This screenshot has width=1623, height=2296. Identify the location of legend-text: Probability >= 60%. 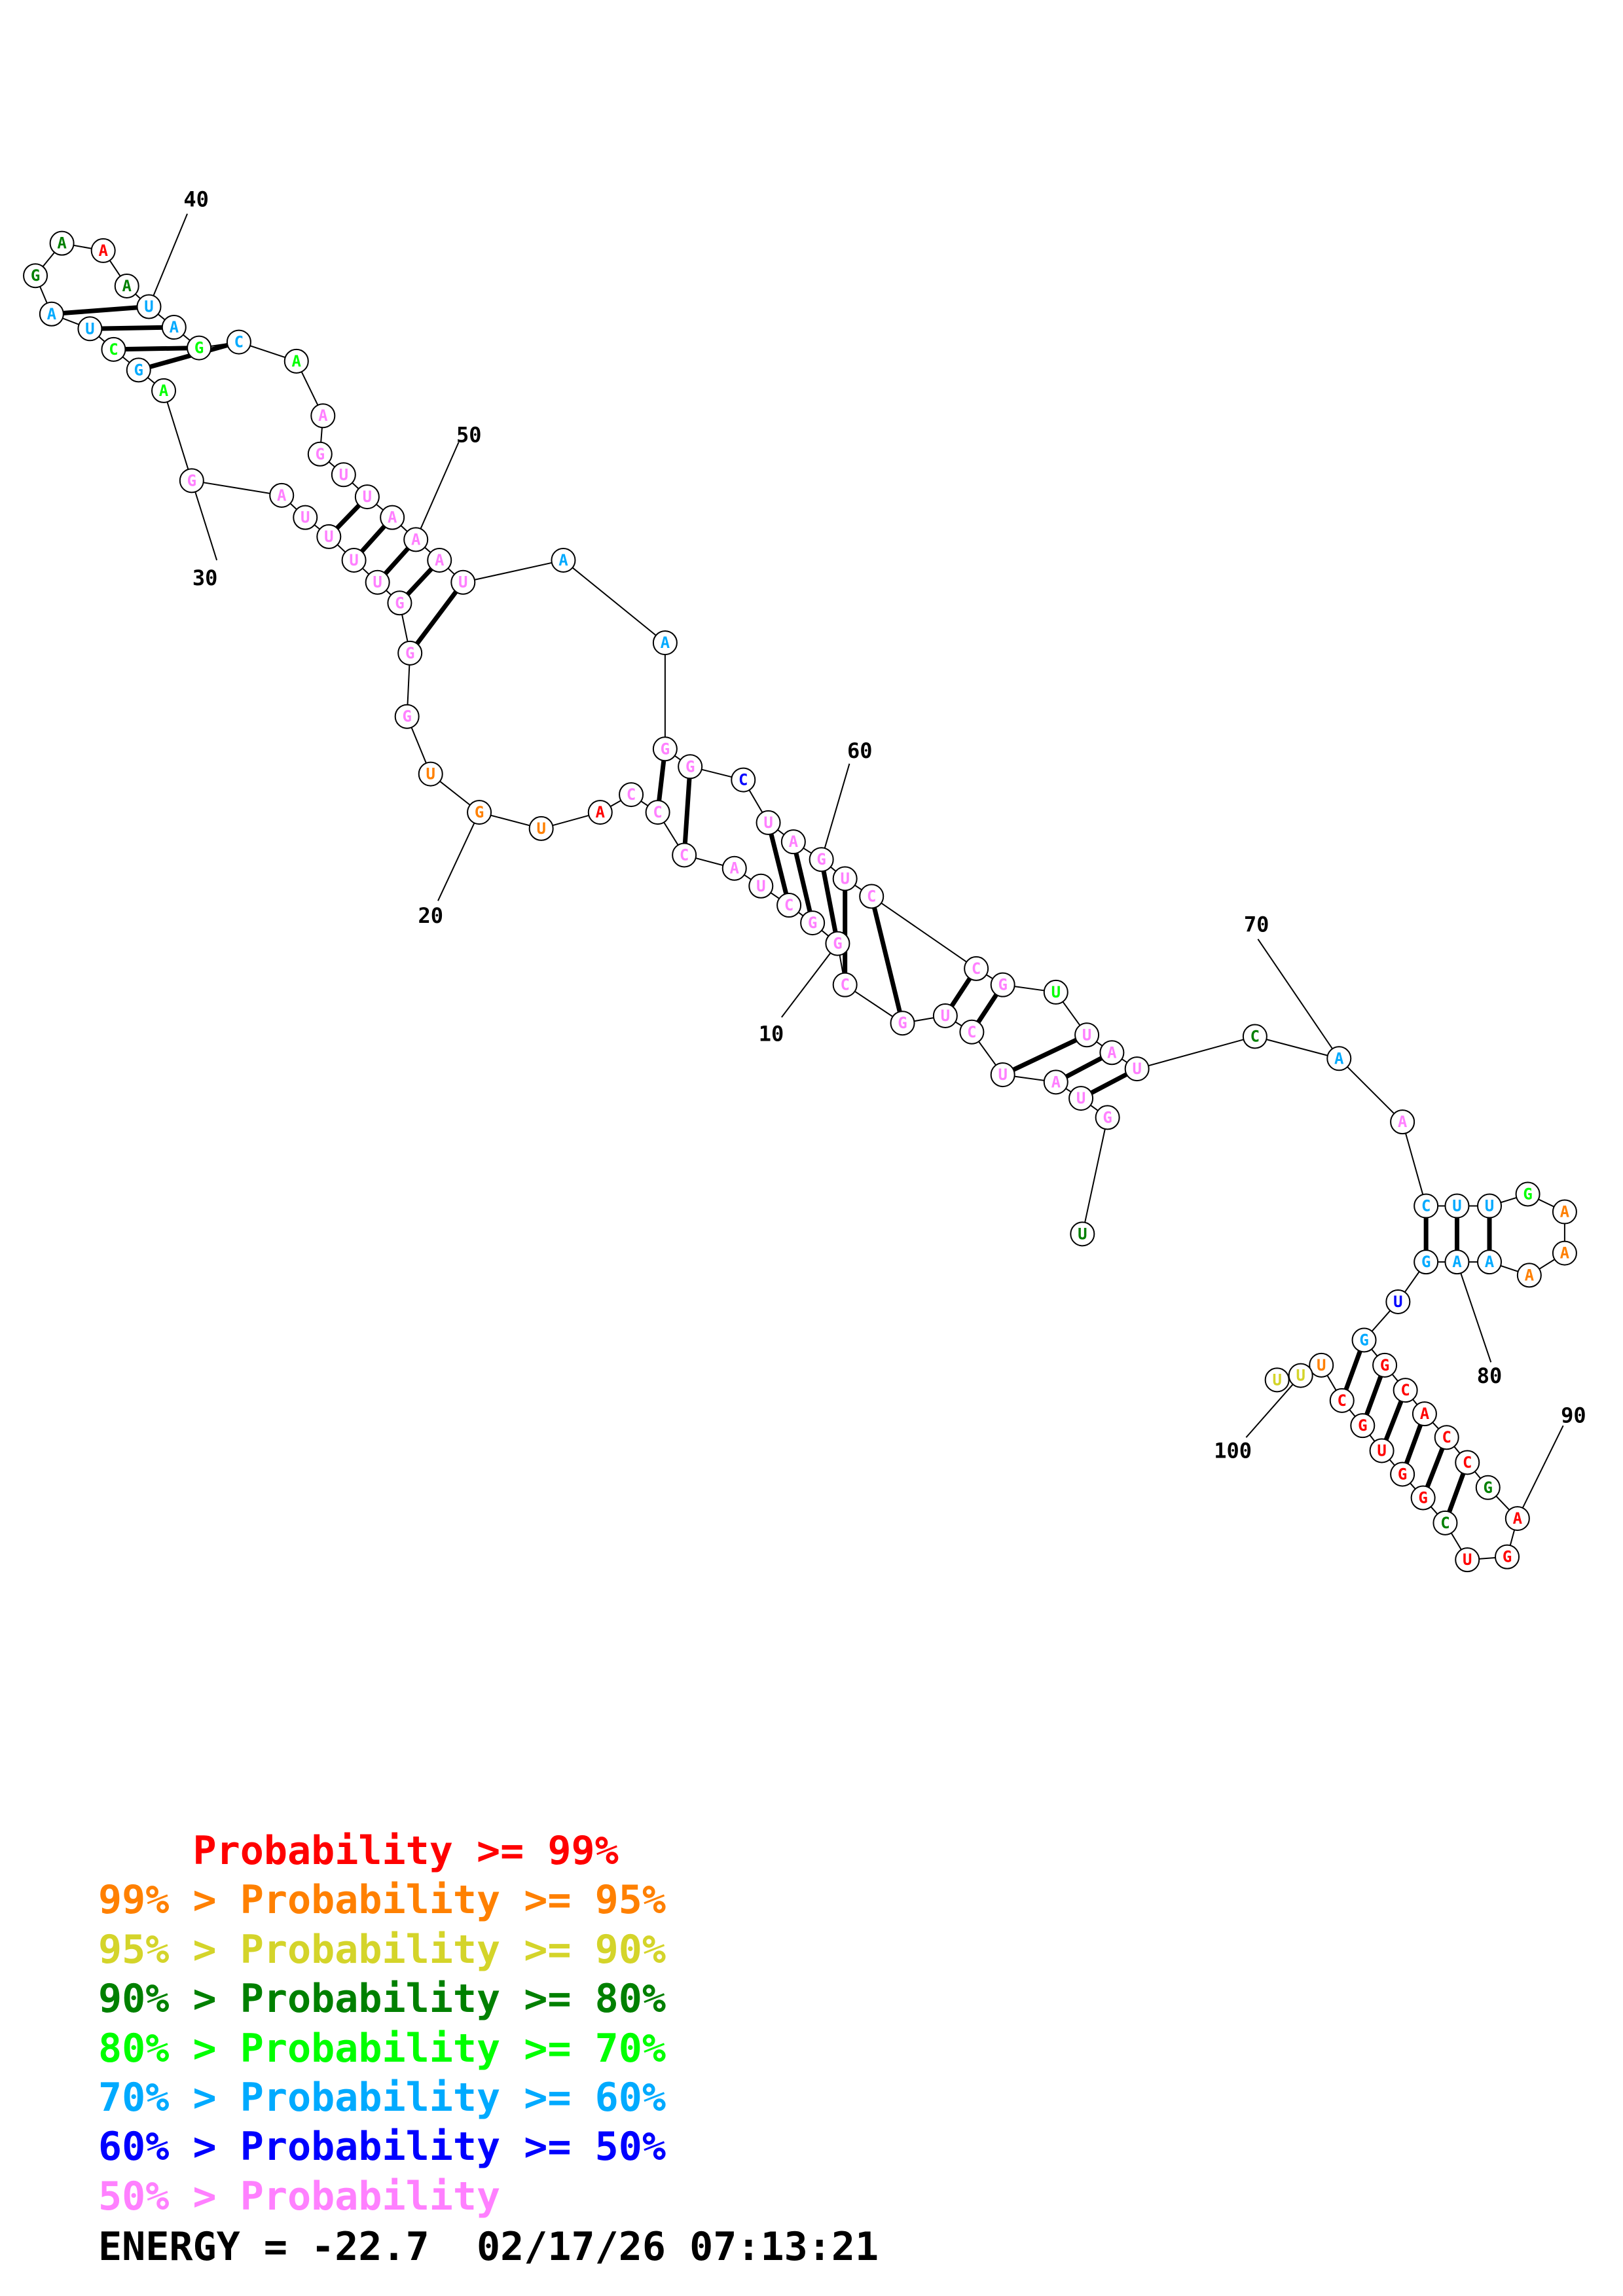
(453, 2098).